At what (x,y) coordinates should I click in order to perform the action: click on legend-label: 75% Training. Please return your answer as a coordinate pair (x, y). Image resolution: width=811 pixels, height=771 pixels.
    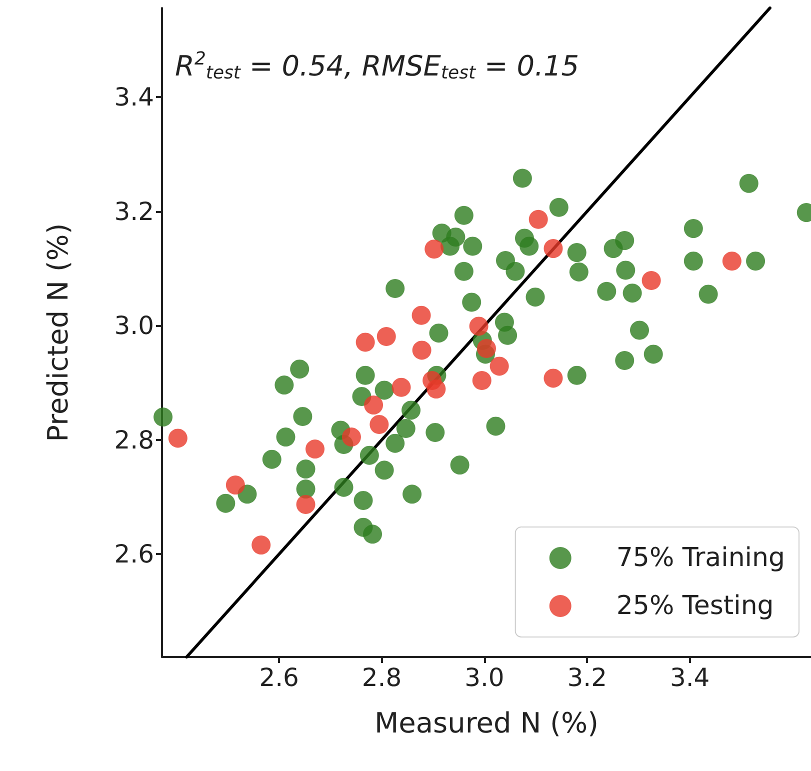
    Looking at the image, I should click on (701, 558).